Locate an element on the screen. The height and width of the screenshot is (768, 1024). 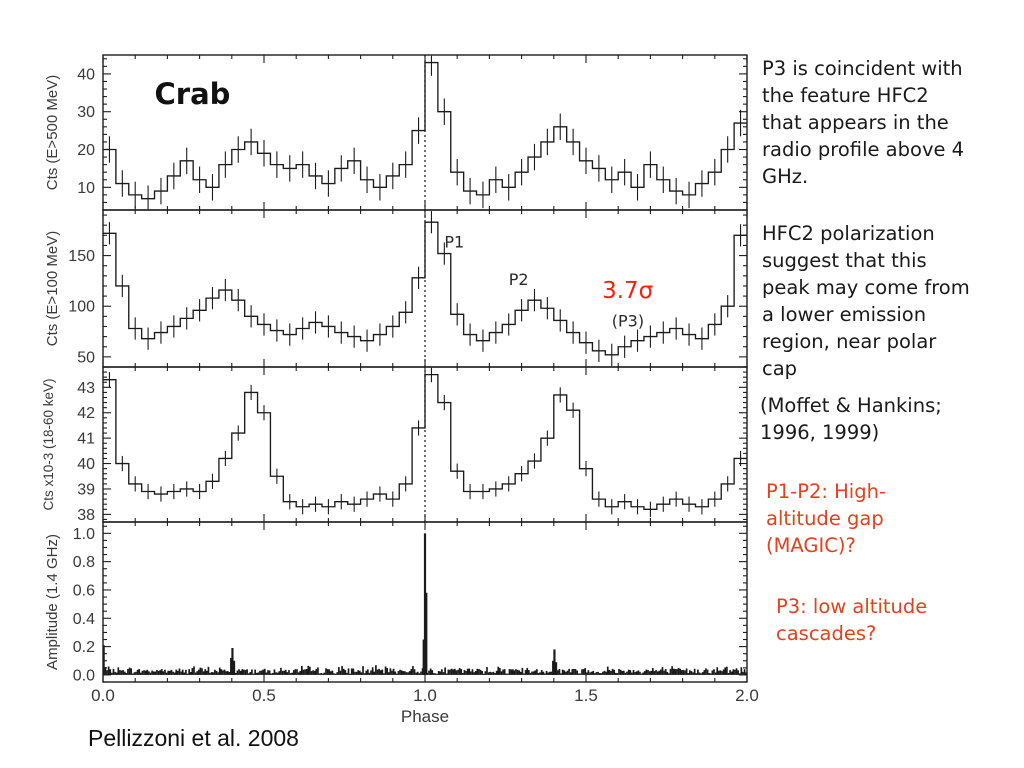
y-tick-label: 1.0 is located at coordinates (84, 534).